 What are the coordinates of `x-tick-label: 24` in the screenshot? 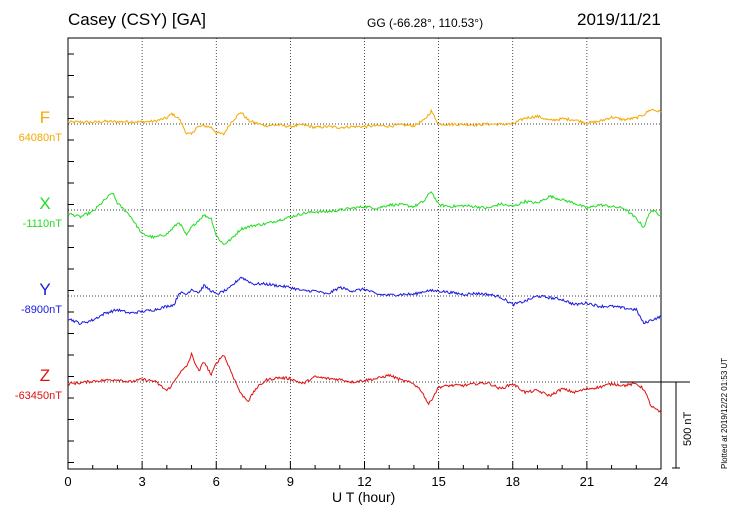 It's located at (661, 481).